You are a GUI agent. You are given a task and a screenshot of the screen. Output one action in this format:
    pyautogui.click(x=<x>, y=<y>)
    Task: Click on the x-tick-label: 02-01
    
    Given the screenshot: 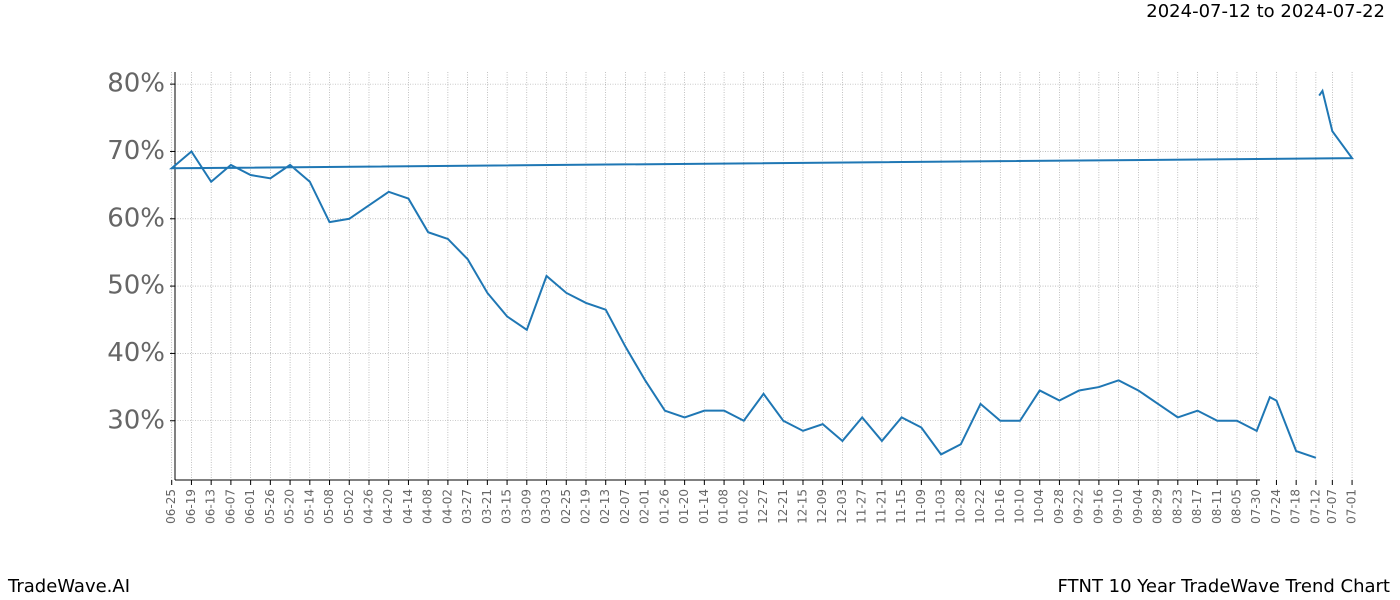 What is the action you would take?
    pyautogui.click(x=645, y=506)
    